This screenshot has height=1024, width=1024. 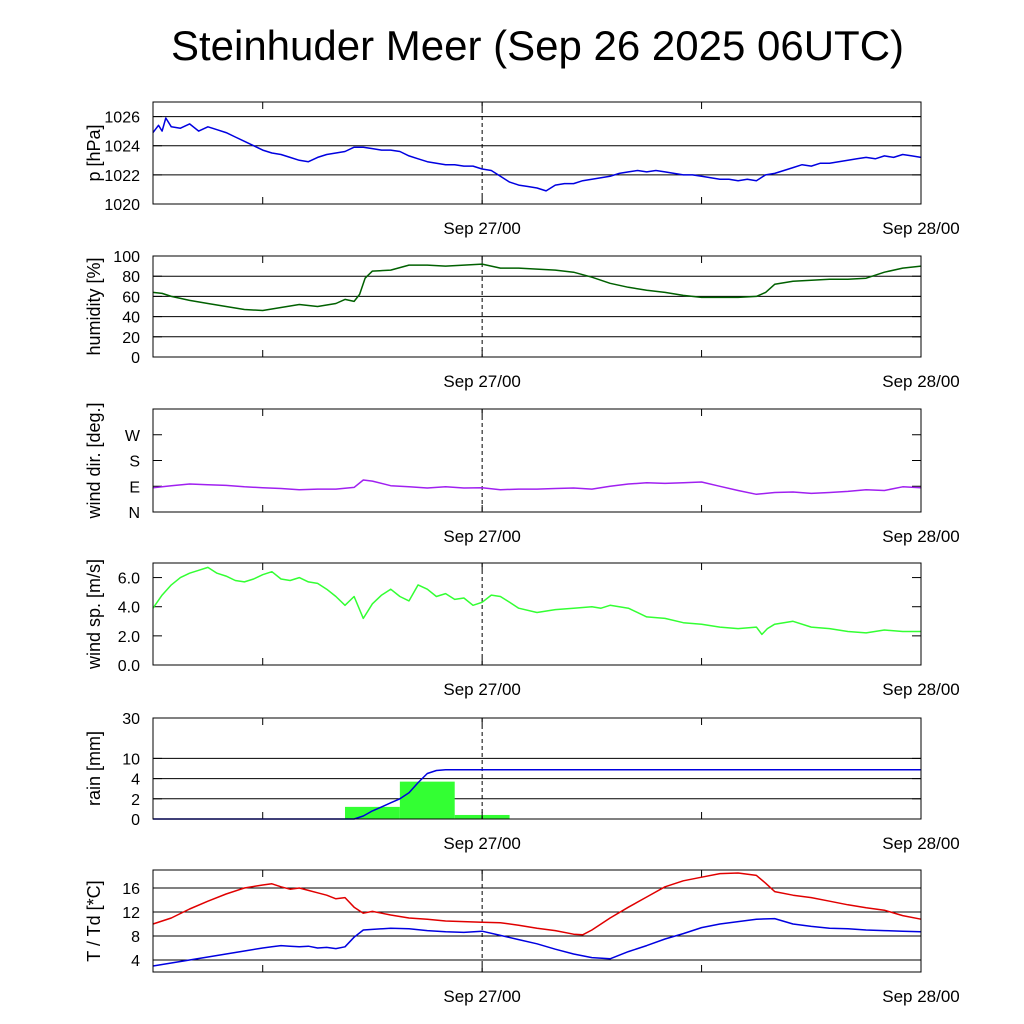 What do you see at coordinates (482, 536) in the screenshot?
I see `wind_dir-xtick-label: Sep 27/00` at bounding box center [482, 536].